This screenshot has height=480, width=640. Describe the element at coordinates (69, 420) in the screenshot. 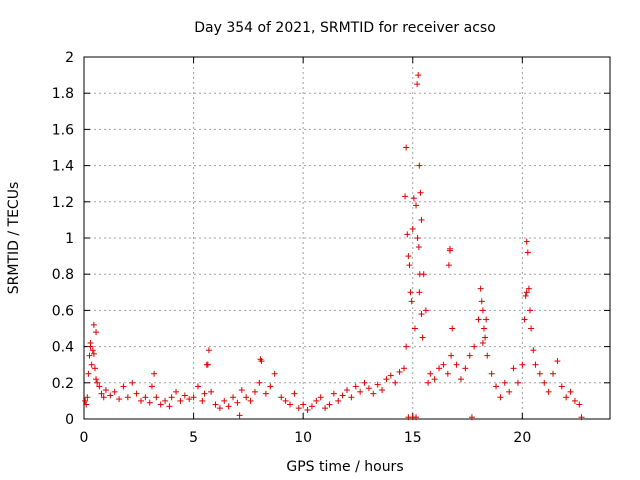

I see `y-tick-label: 0` at that location.